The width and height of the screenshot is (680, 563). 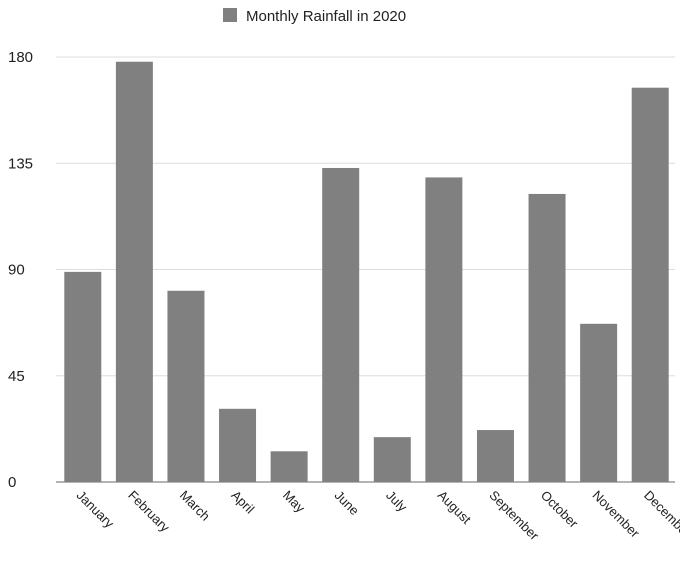 What do you see at coordinates (454, 507) in the screenshot?
I see `x-category-label: August` at bounding box center [454, 507].